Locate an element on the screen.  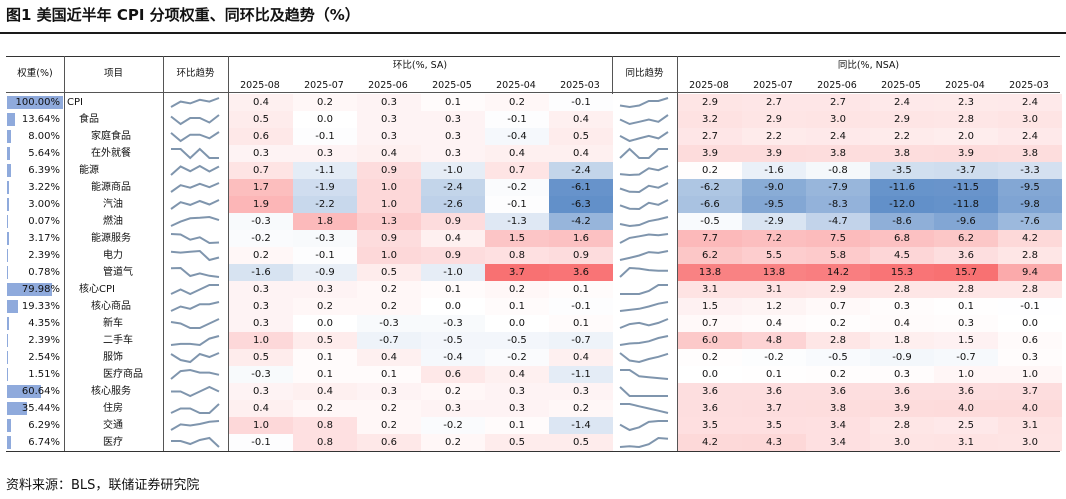
item-name: 能源商品 is located at coordinates (111, 187).